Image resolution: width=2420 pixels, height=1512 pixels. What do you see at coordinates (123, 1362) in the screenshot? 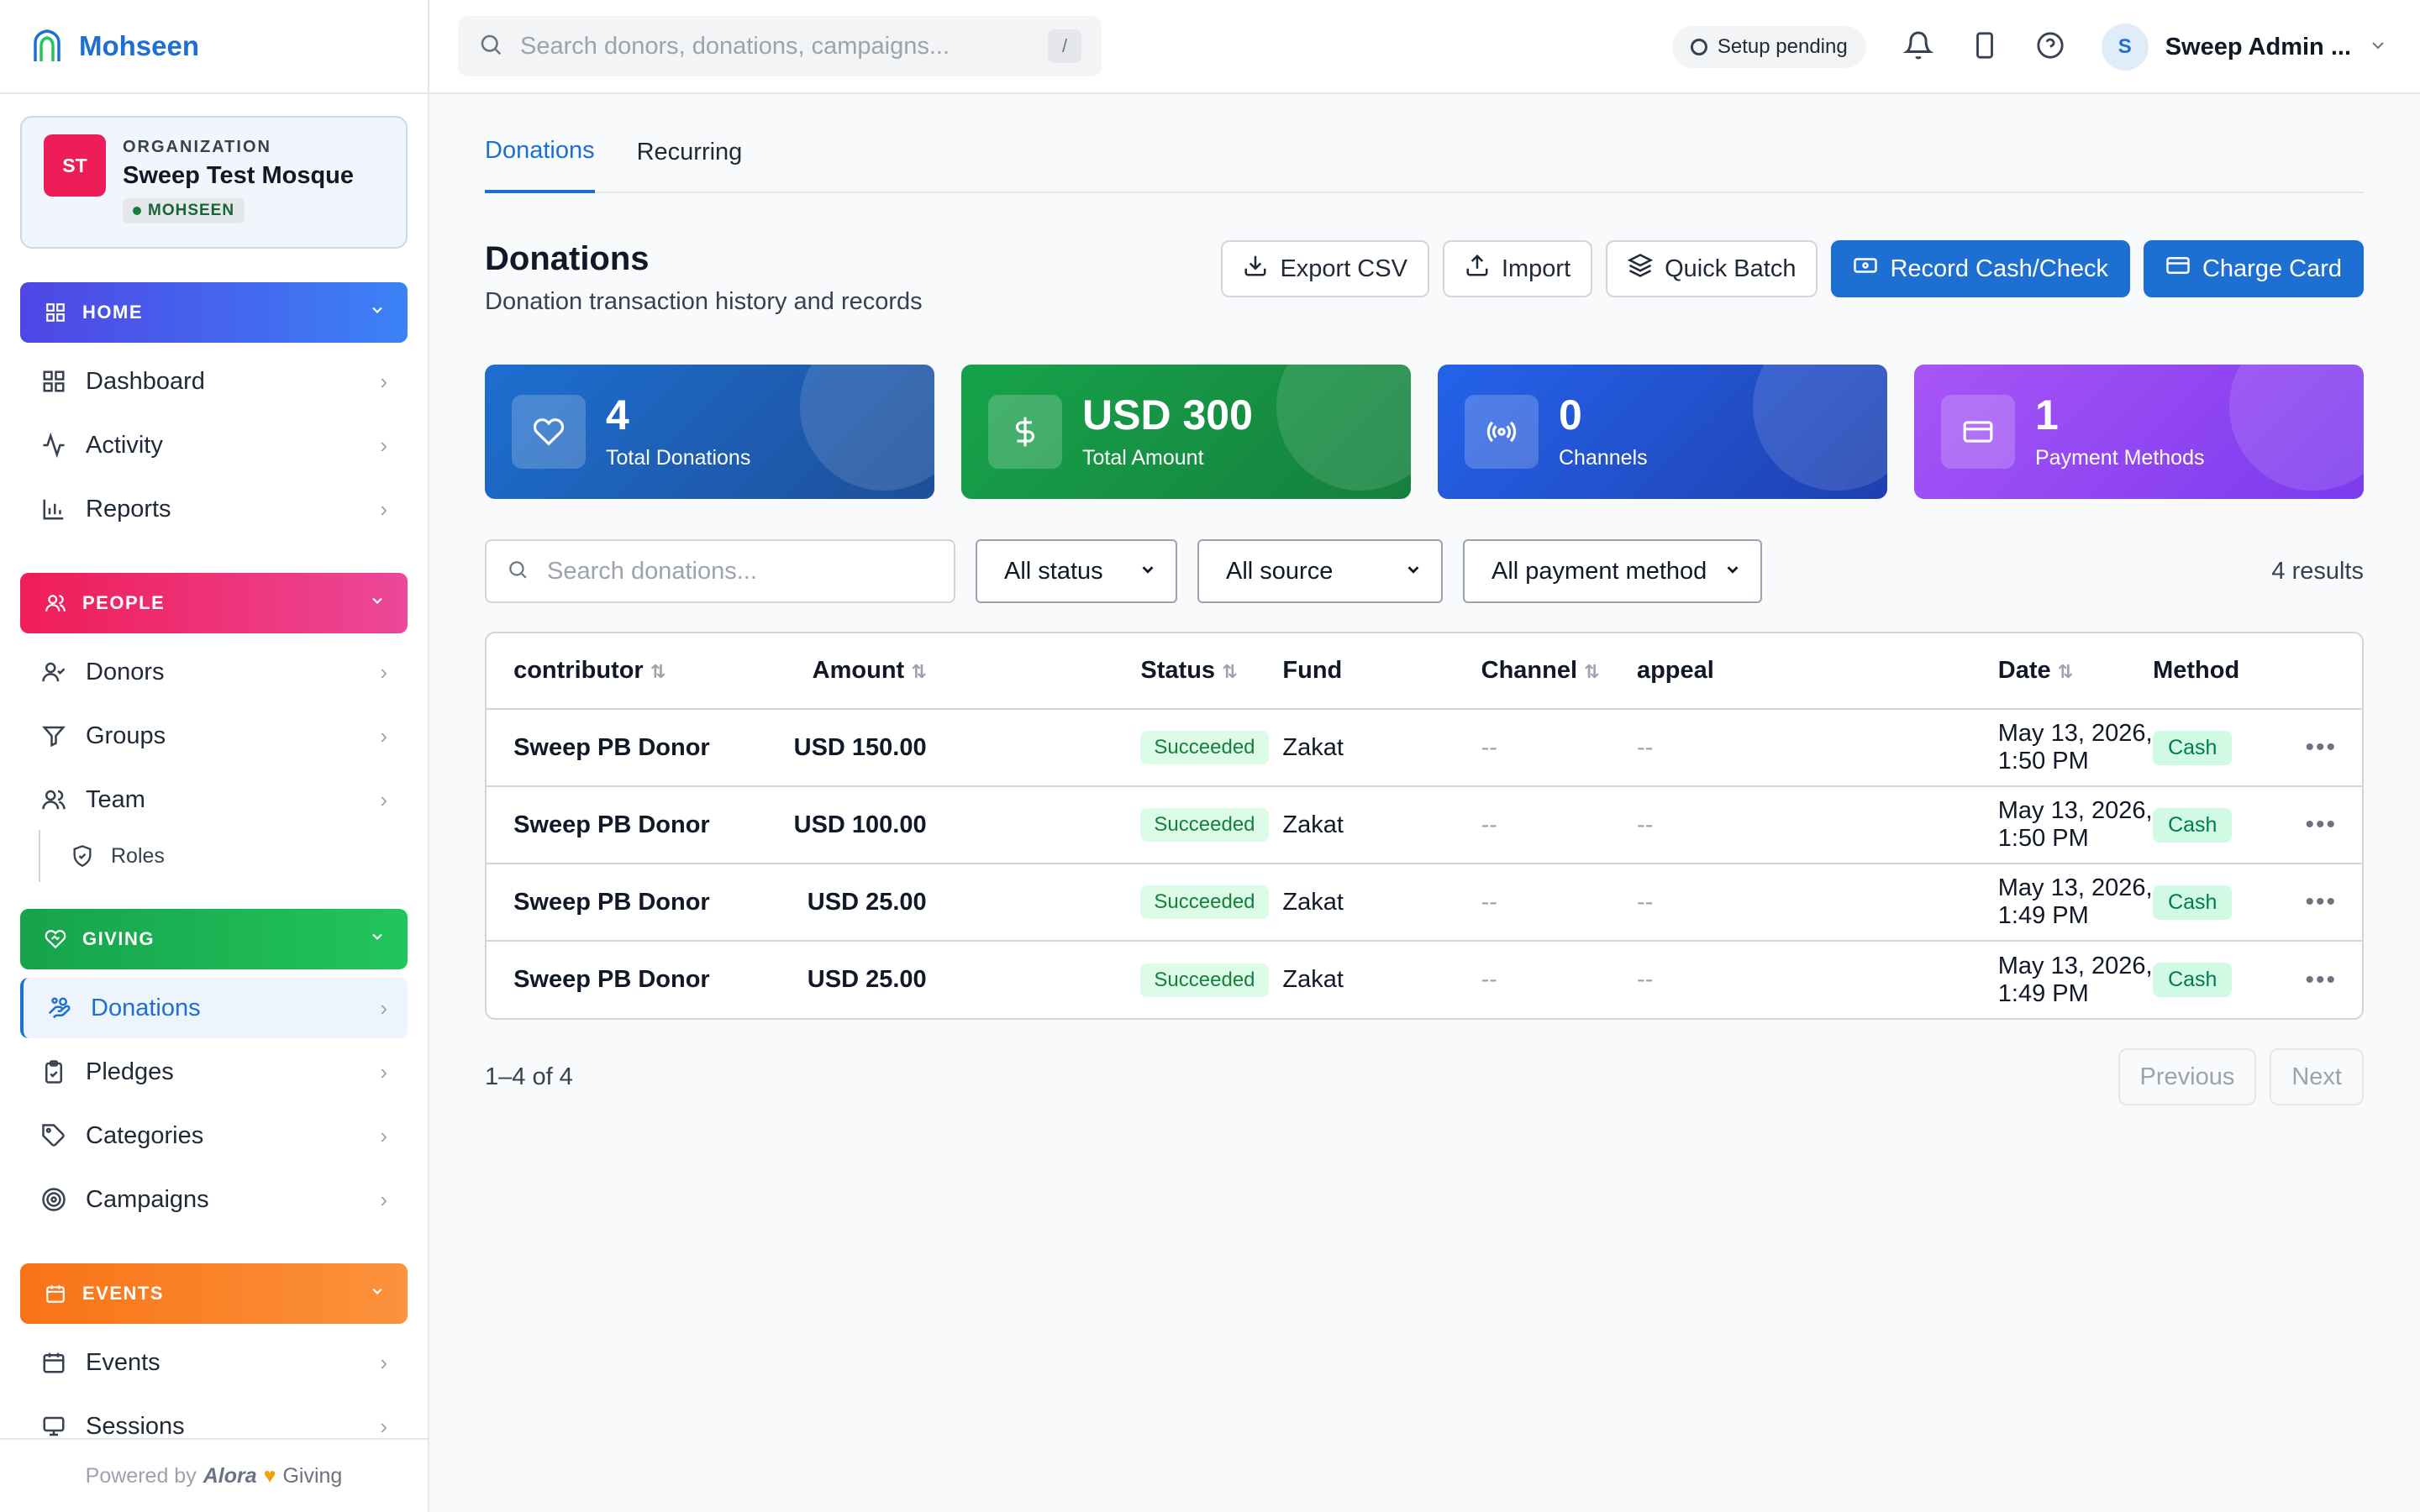
I see `sidebar-item-label: Events` at bounding box center [123, 1362].